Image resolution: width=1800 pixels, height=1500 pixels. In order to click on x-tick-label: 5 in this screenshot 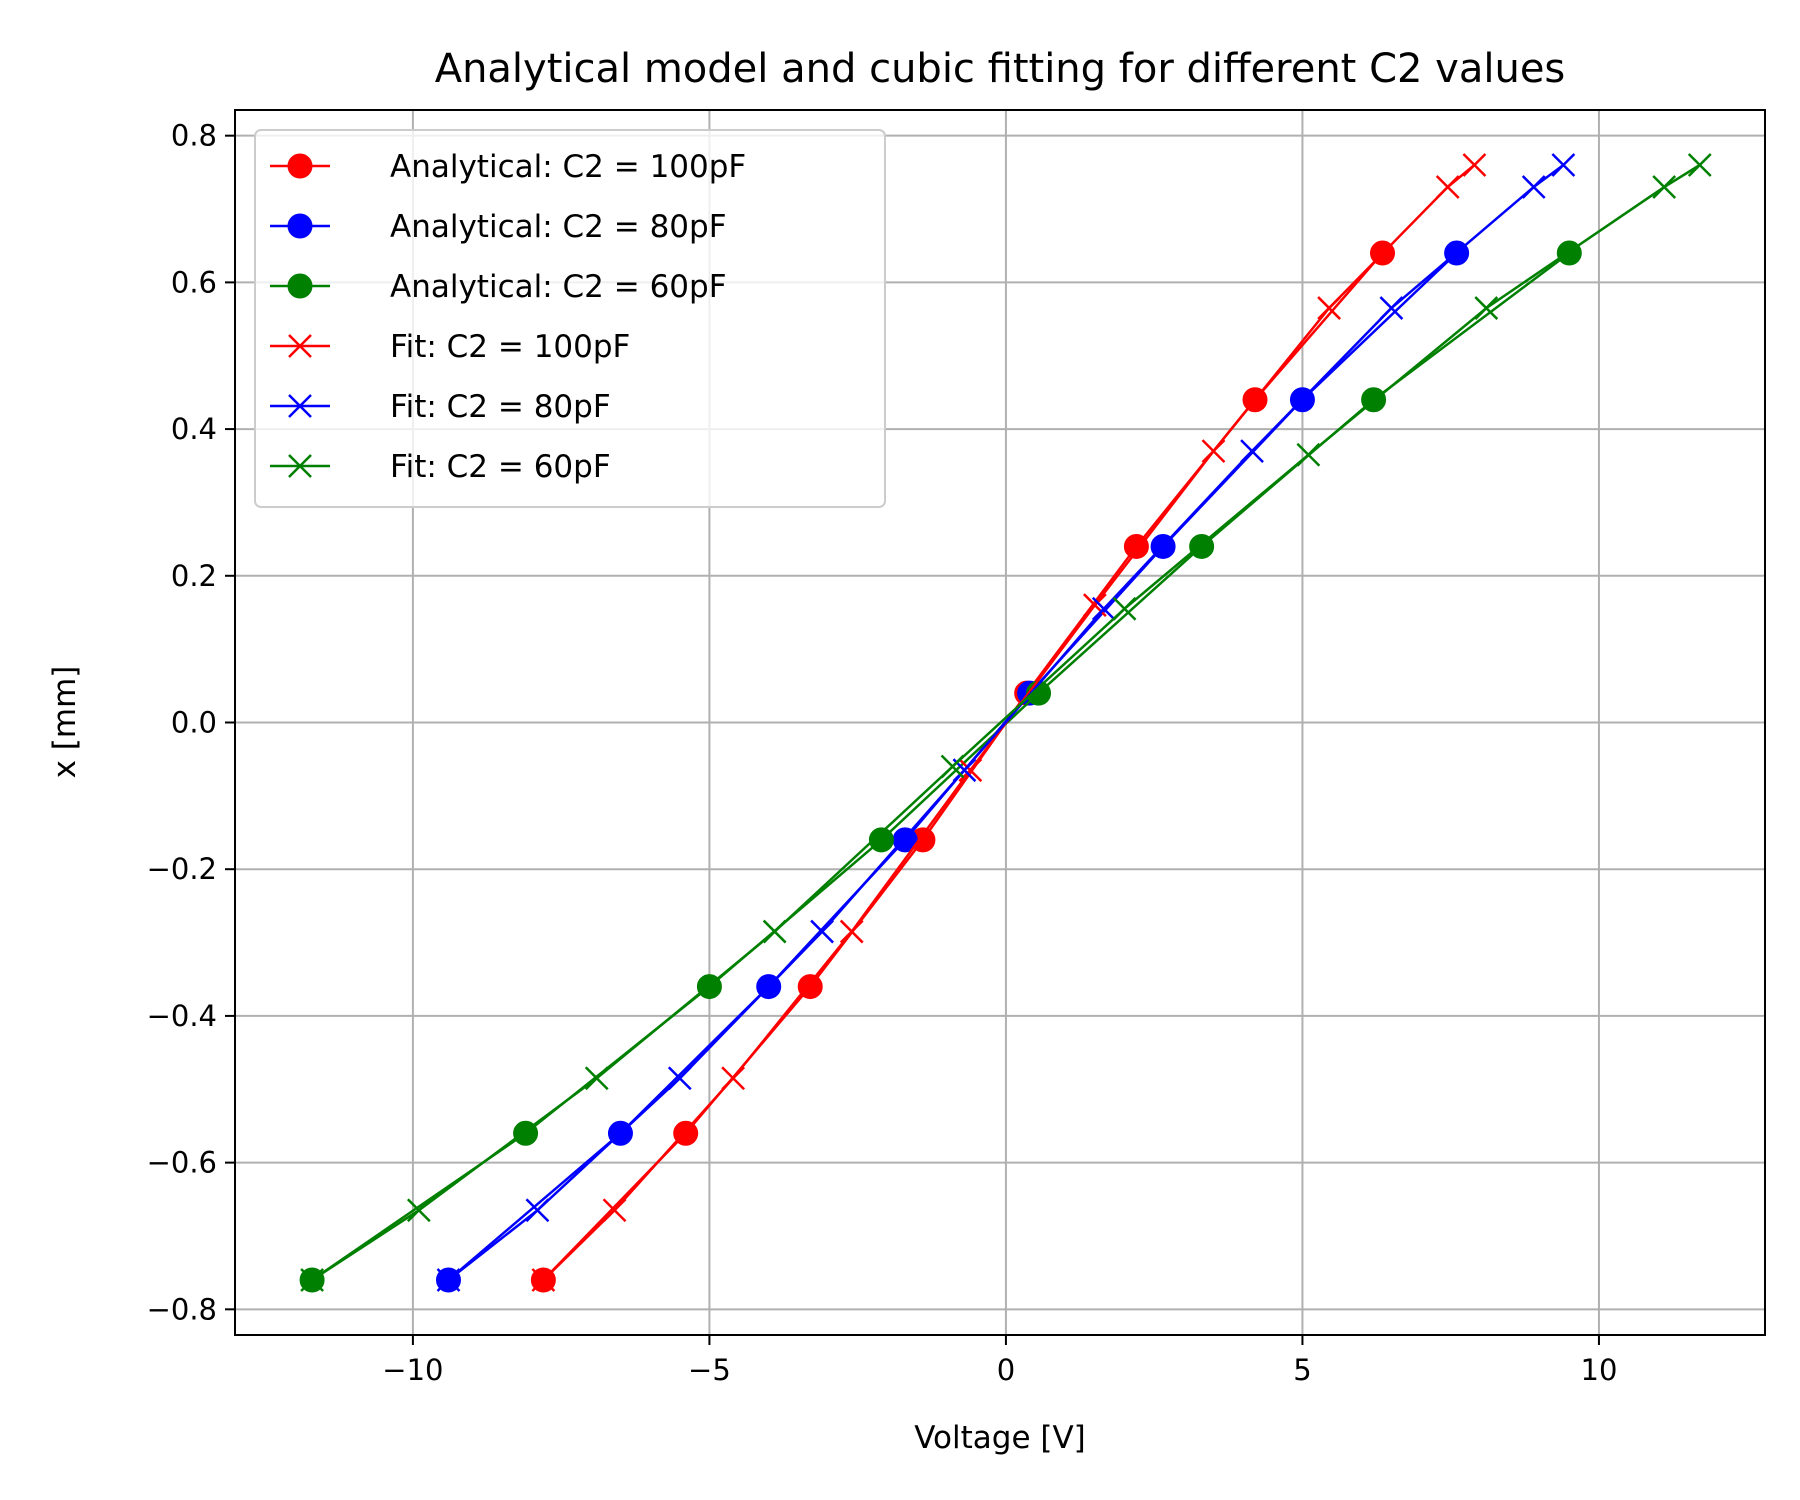, I will do `click(1302, 1370)`.